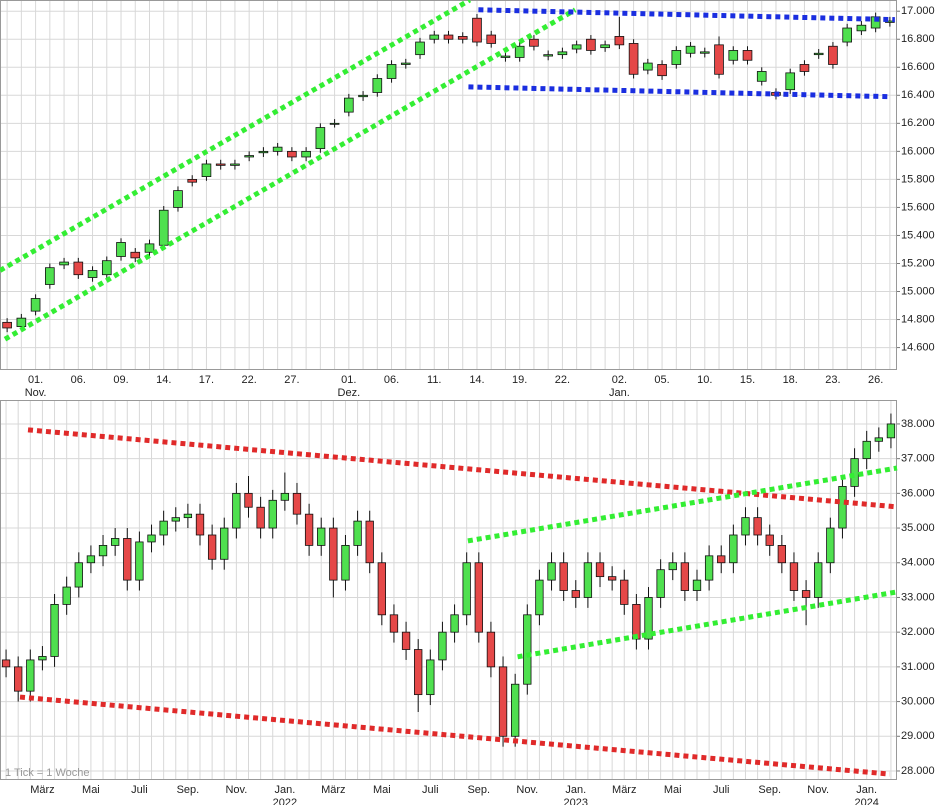 This screenshot has width=941, height=805. Describe the element at coordinates (619, 393) in the screenshot. I see `x-tick-sublabel: Jan.` at that location.